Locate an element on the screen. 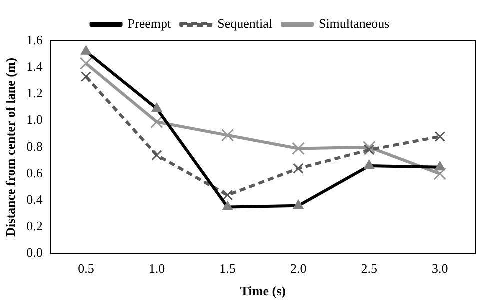  x-axis-title: Time (s) is located at coordinates (263, 291).